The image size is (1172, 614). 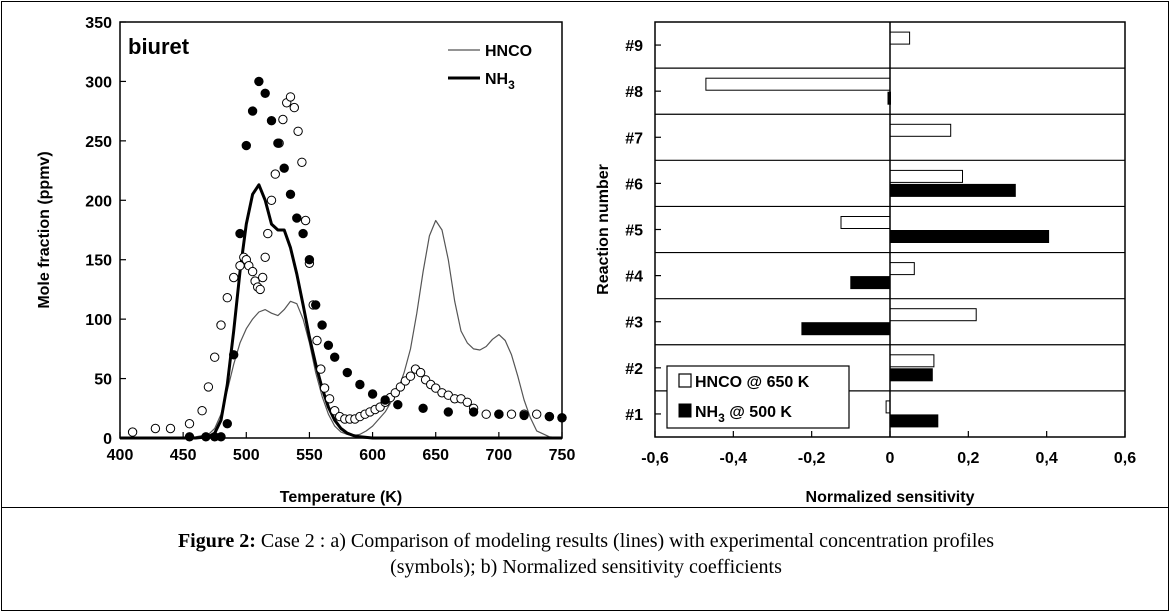 I want to click on x-tick-label-b: 0,4, so click(x=1047, y=458).